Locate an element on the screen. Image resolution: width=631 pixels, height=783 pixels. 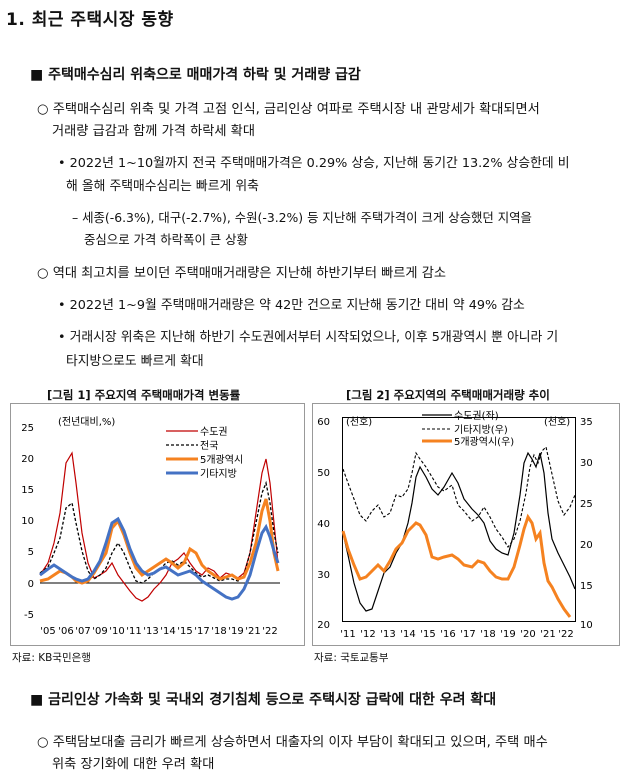
legend-label: 기타지방 is located at coordinates (218, 474).